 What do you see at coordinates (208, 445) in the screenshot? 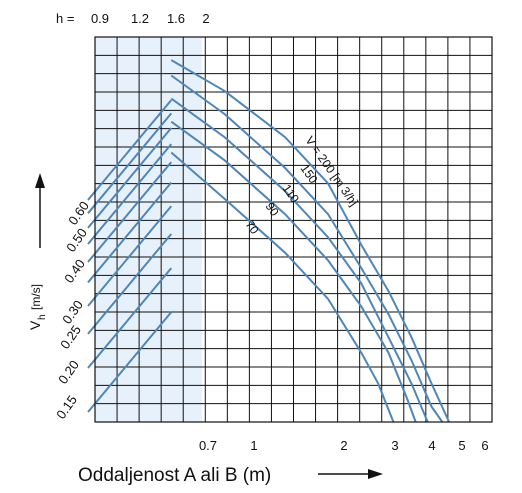
I see `x-tick-0: 0.7` at bounding box center [208, 445].